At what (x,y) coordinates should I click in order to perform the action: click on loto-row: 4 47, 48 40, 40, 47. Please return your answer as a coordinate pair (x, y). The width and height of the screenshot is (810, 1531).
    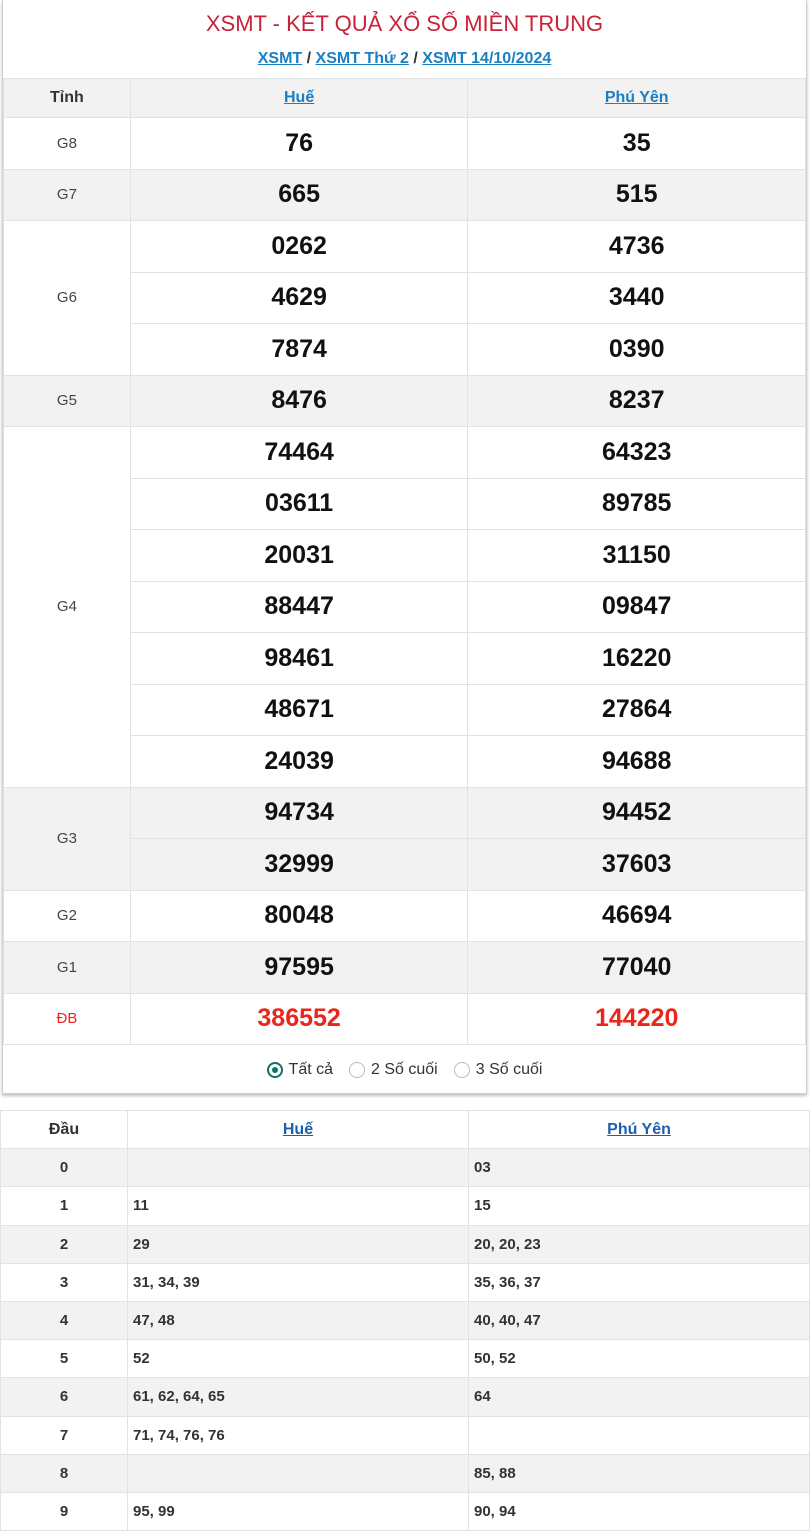
    Looking at the image, I should click on (405, 1320).